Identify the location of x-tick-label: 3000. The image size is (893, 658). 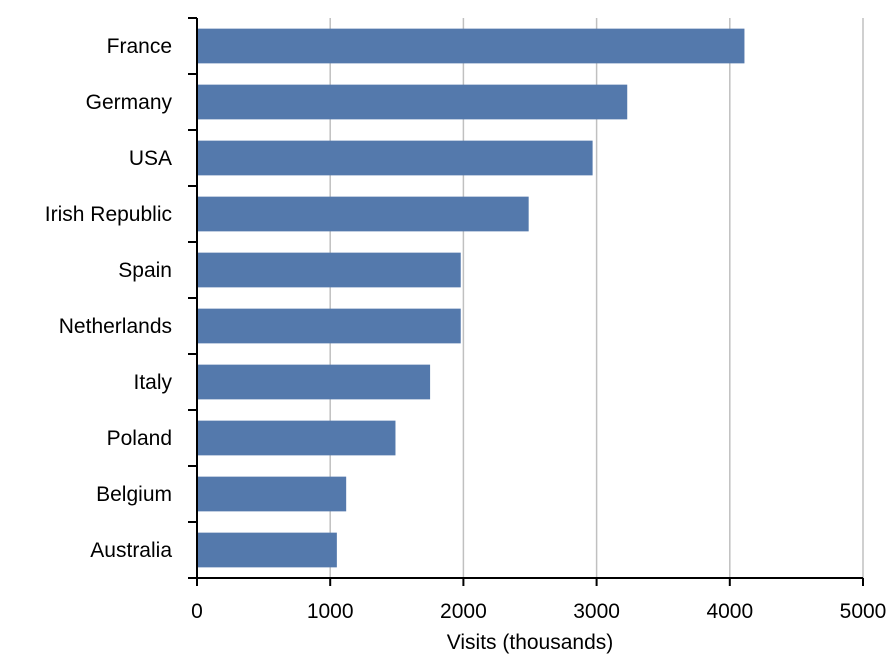
(596, 611).